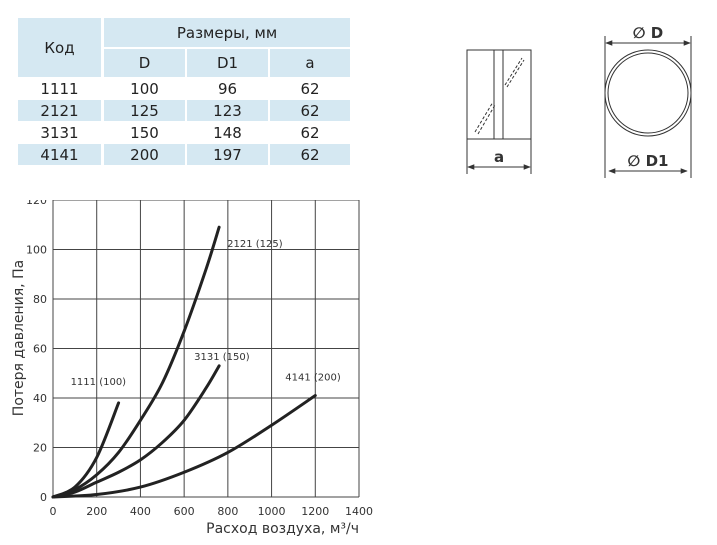  I want to click on table-cell: 4141, so click(59, 154).